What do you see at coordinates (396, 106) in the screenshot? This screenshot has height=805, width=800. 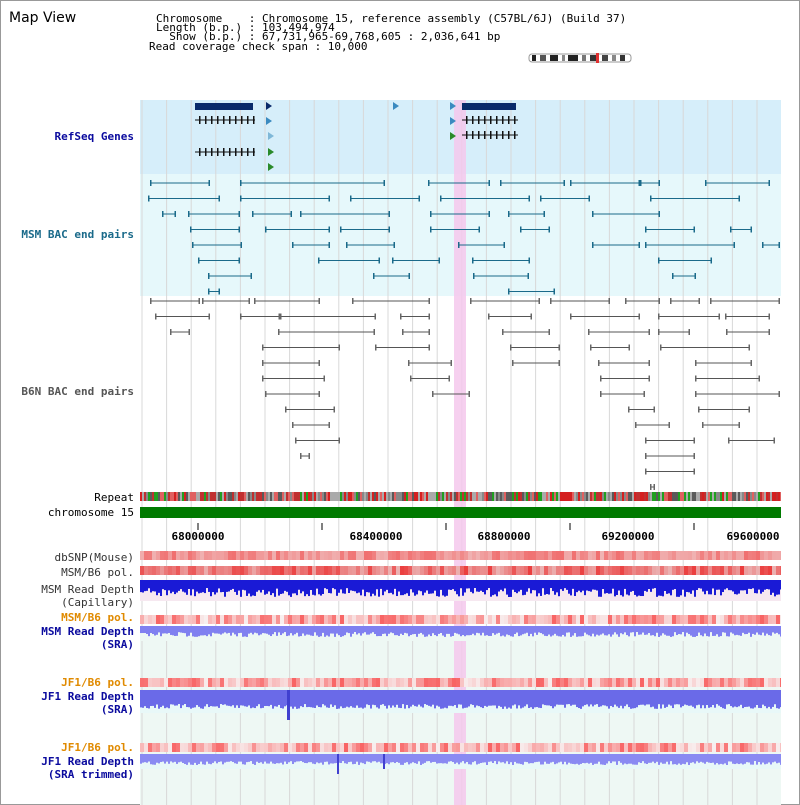 I see `strand-arrow` at bounding box center [396, 106].